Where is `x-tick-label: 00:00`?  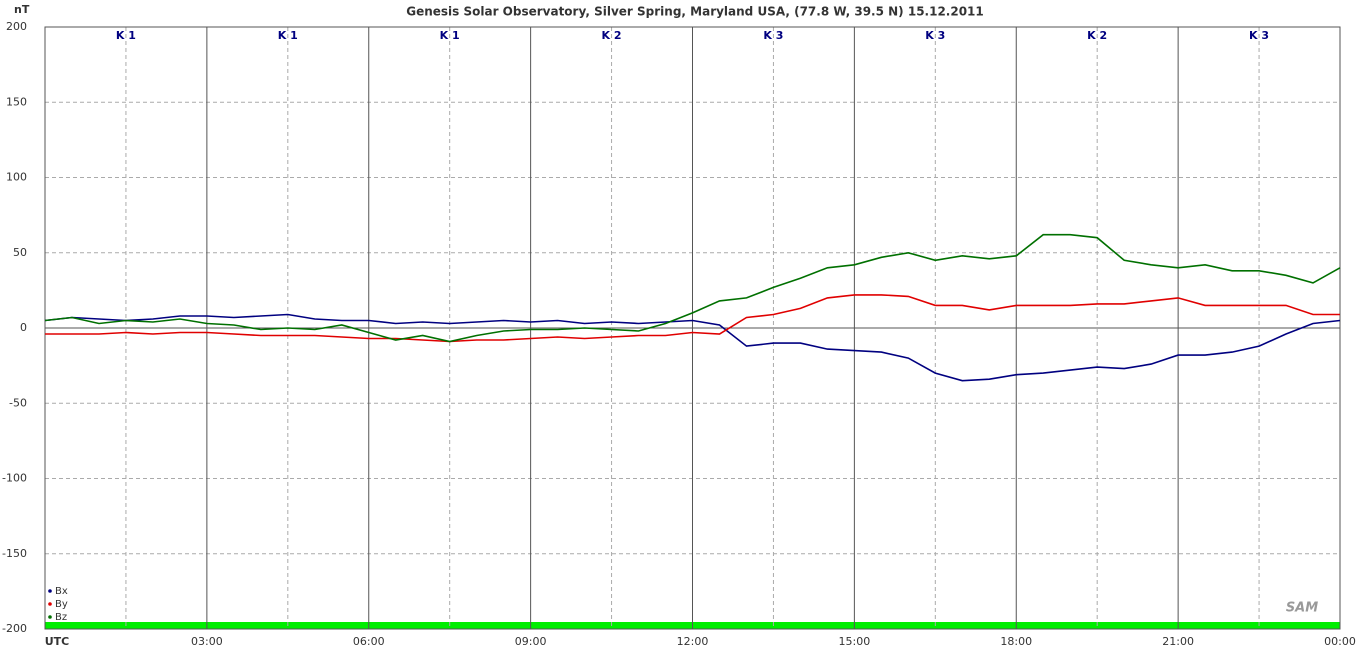
x-tick-label: 00:00 is located at coordinates (1340, 641).